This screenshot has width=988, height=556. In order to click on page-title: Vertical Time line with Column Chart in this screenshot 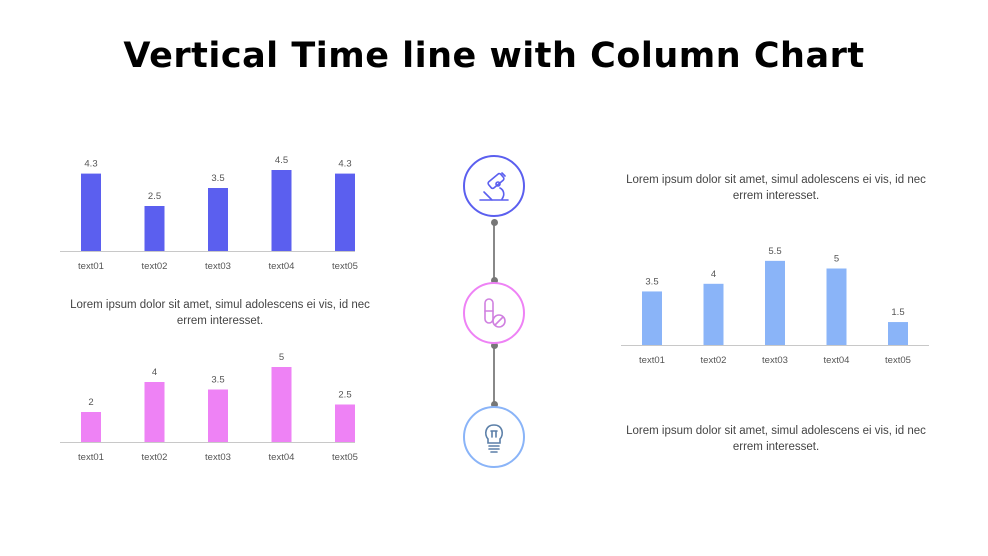, I will do `click(494, 56)`.